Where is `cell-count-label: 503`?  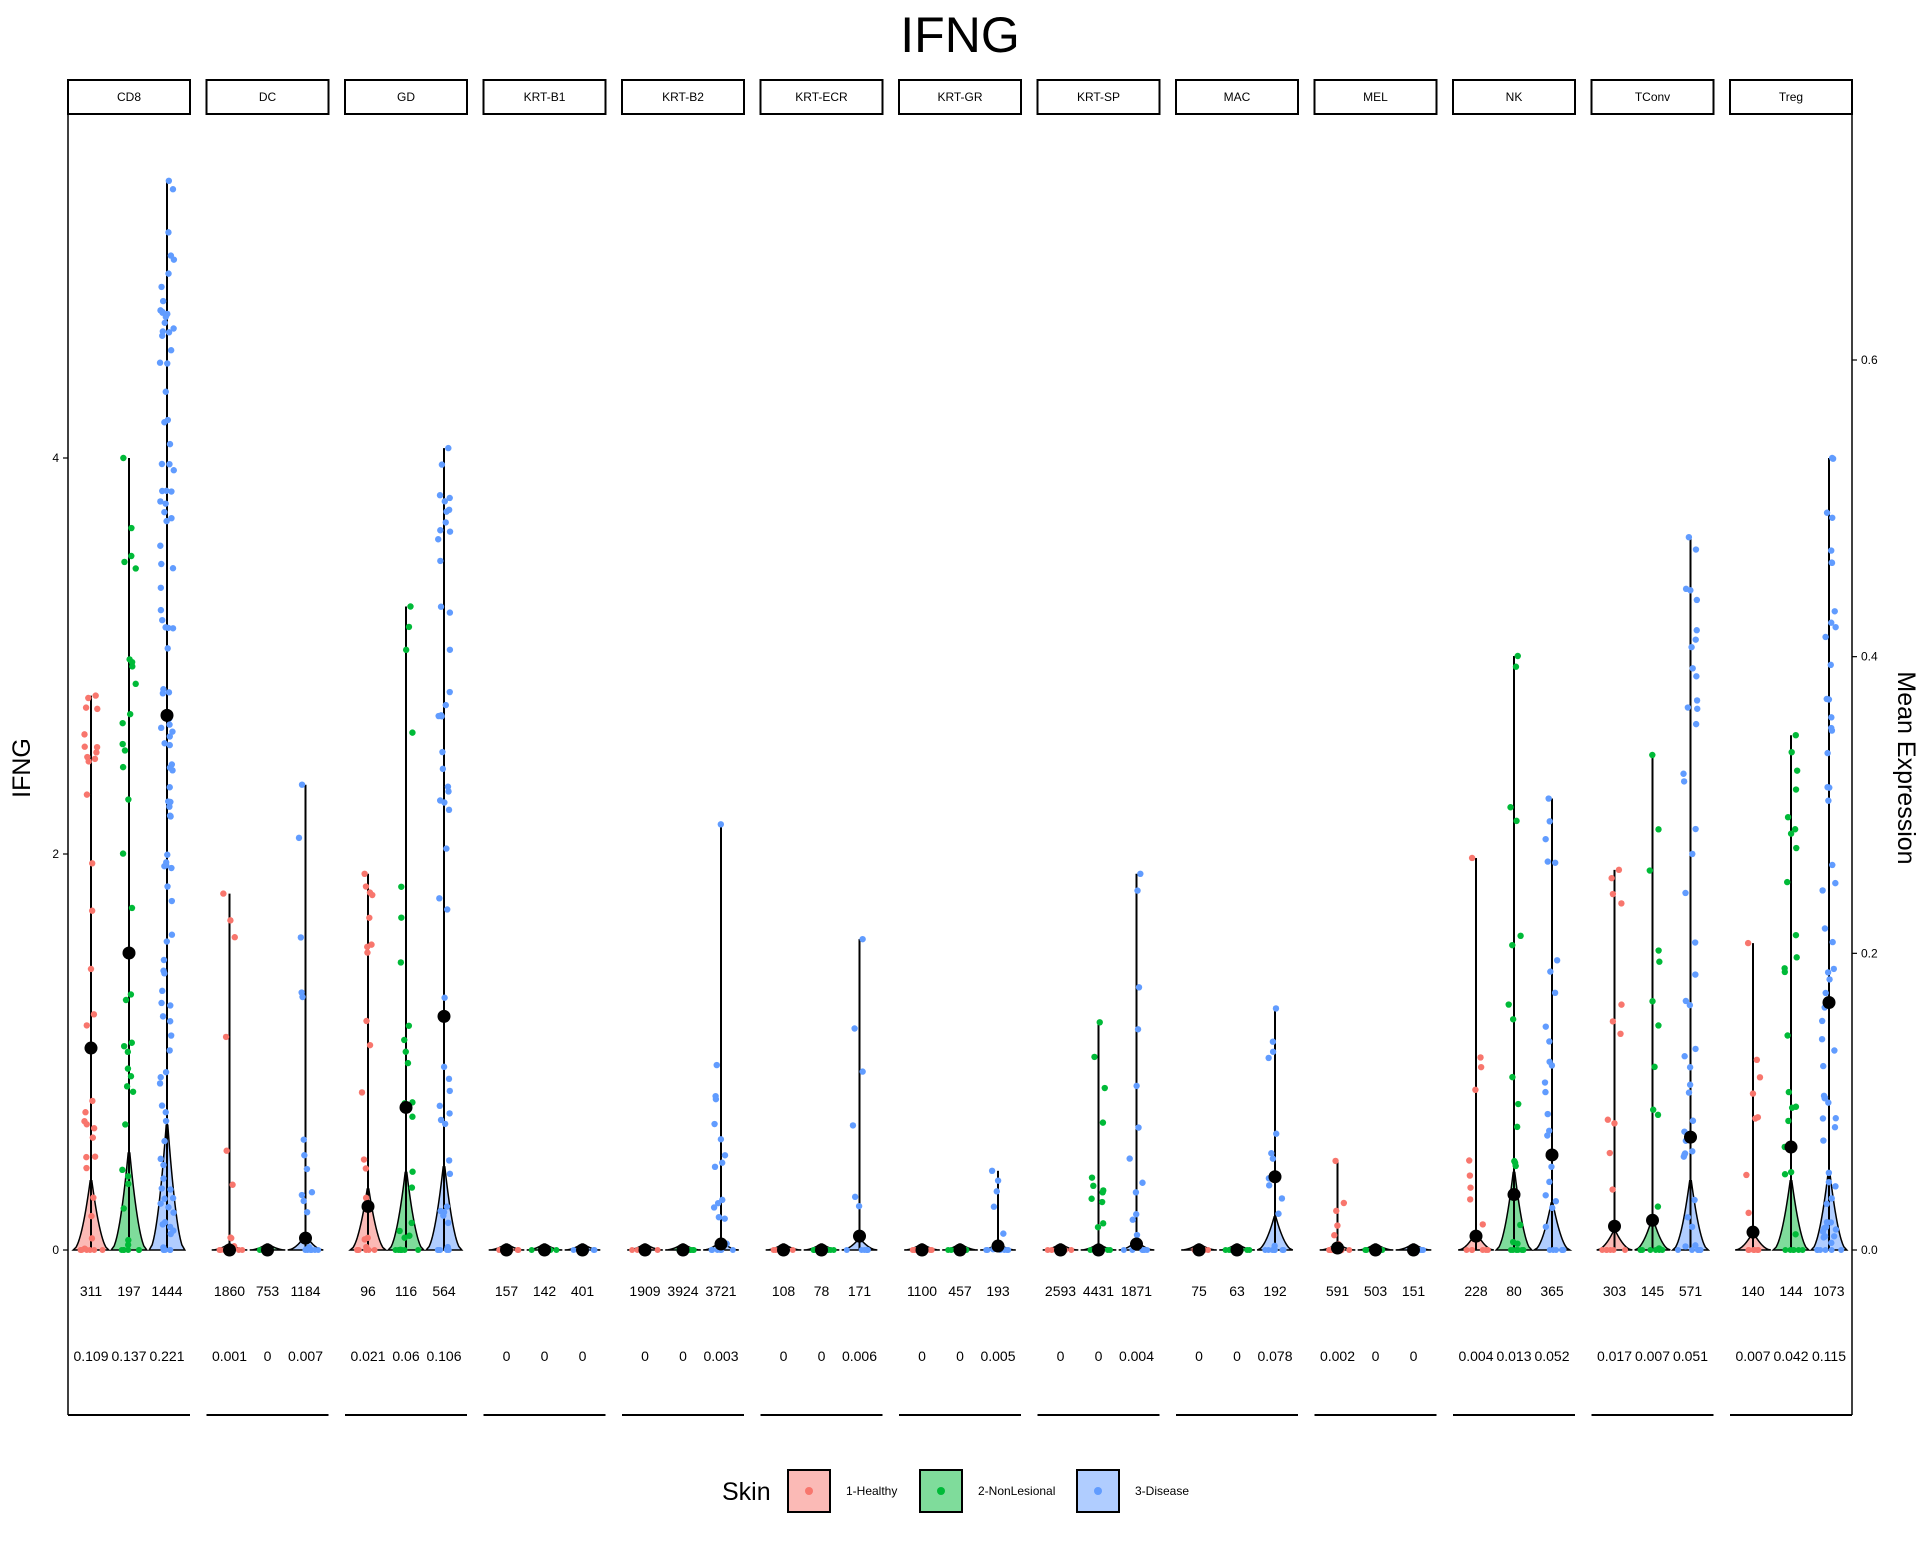 cell-count-label: 503 is located at coordinates (1376, 1291).